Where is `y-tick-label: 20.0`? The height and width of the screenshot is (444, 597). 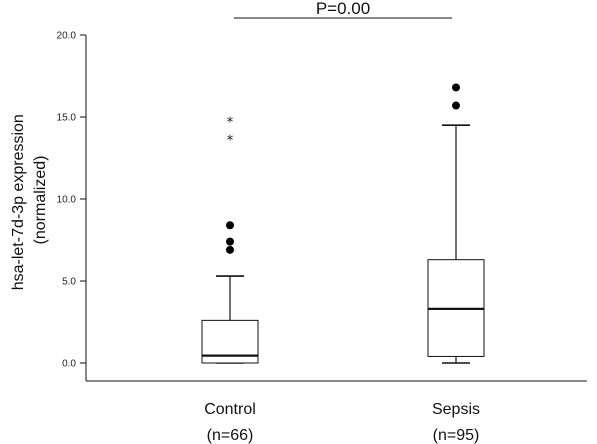 y-tick-label: 20.0 is located at coordinates (67, 36).